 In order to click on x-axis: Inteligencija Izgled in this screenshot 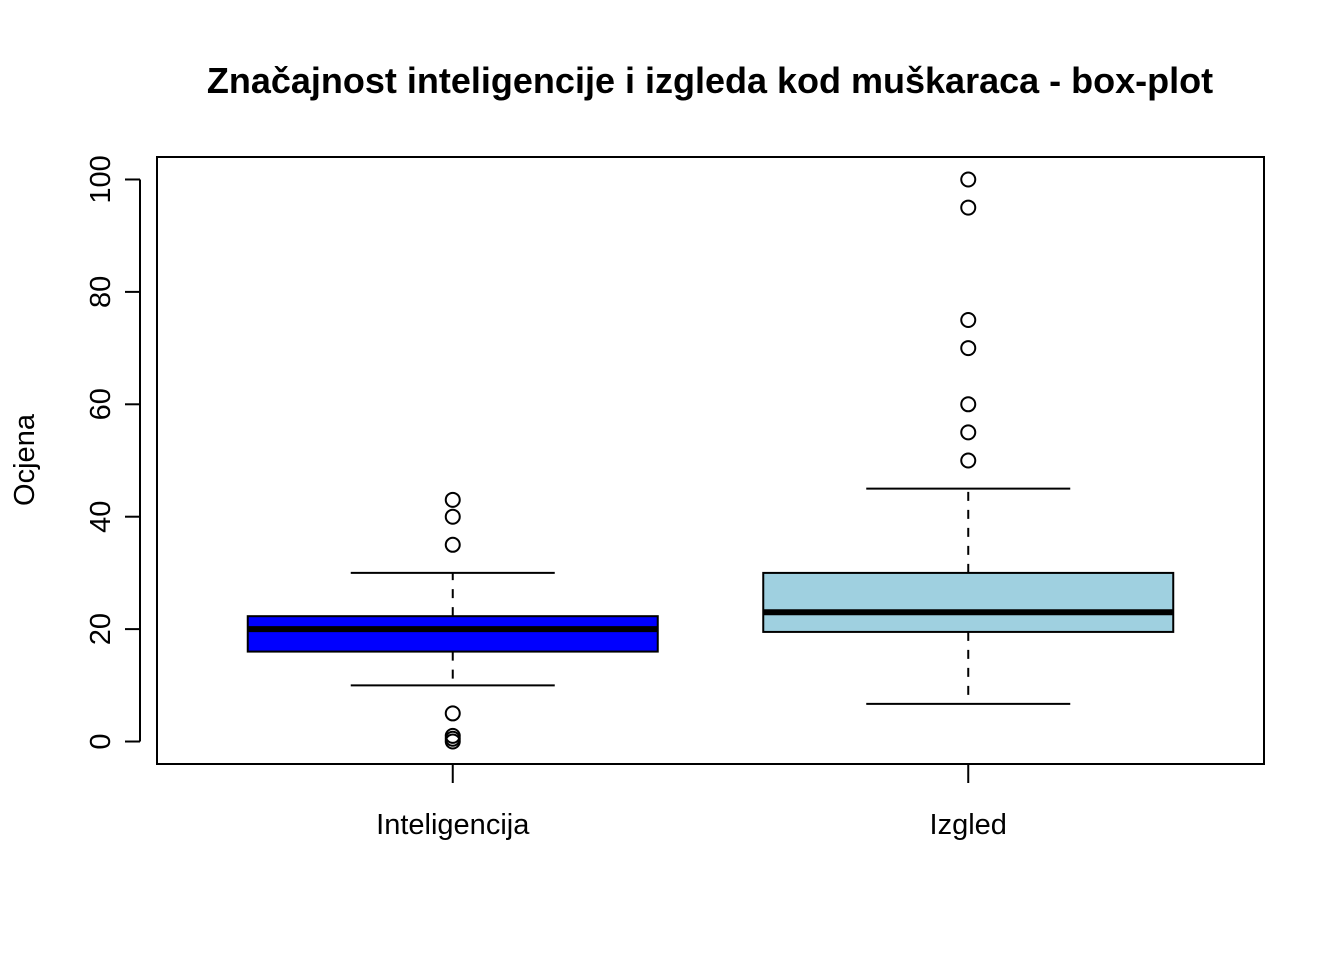, I will do `click(691, 802)`.